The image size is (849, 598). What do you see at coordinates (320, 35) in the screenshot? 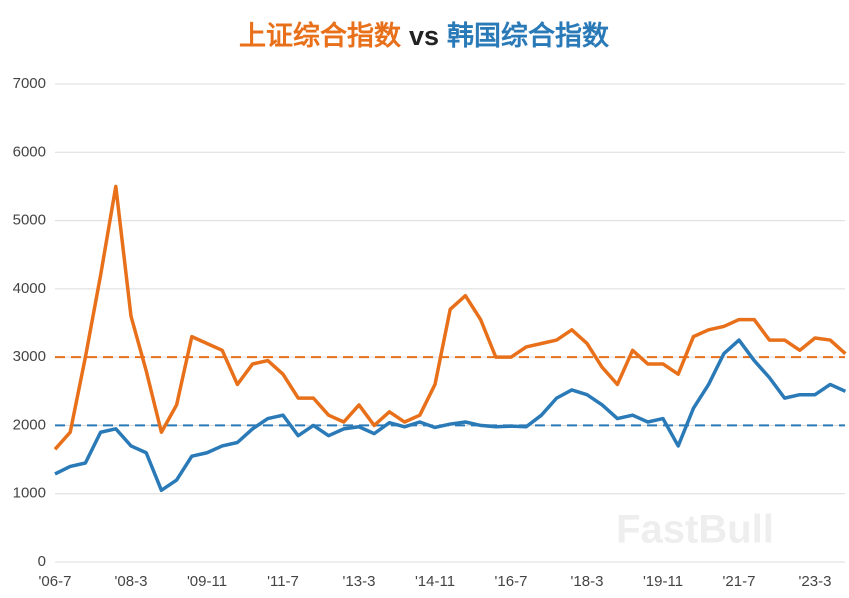
I see `title-part: 上证综合指数` at bounding box center [320, 35].